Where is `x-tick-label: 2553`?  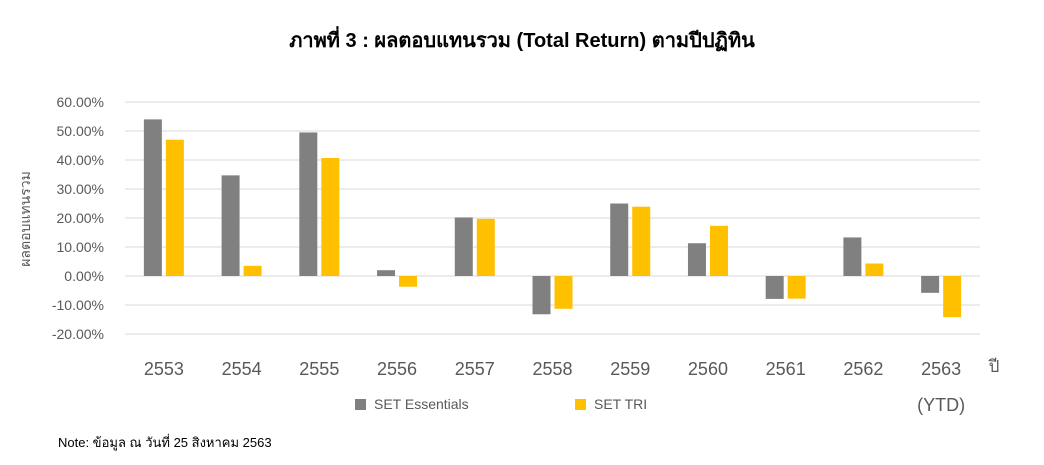 x-tick-label: 2553 is located at coordinates (164, 369).